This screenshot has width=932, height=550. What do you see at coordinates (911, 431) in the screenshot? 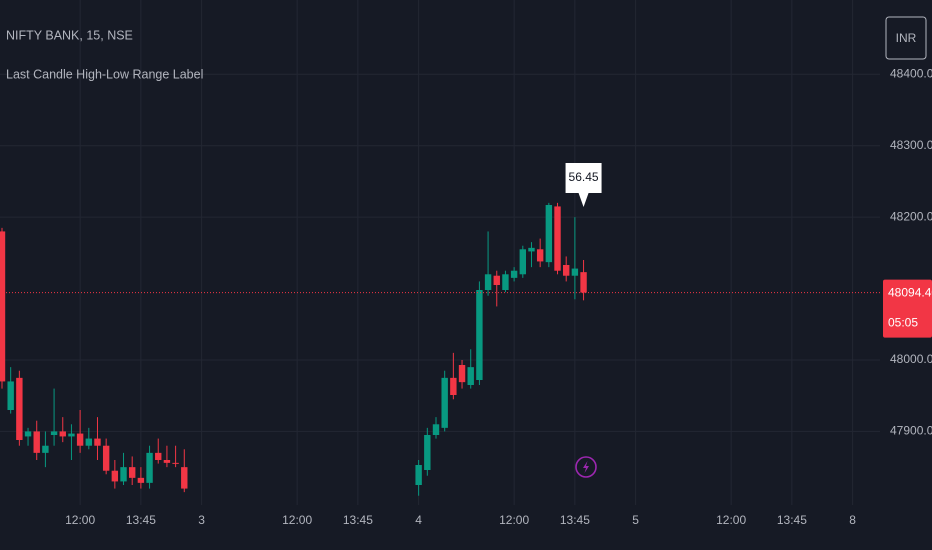
I see `y-tick-label: 47900.00` at bounding box center [911, 431].